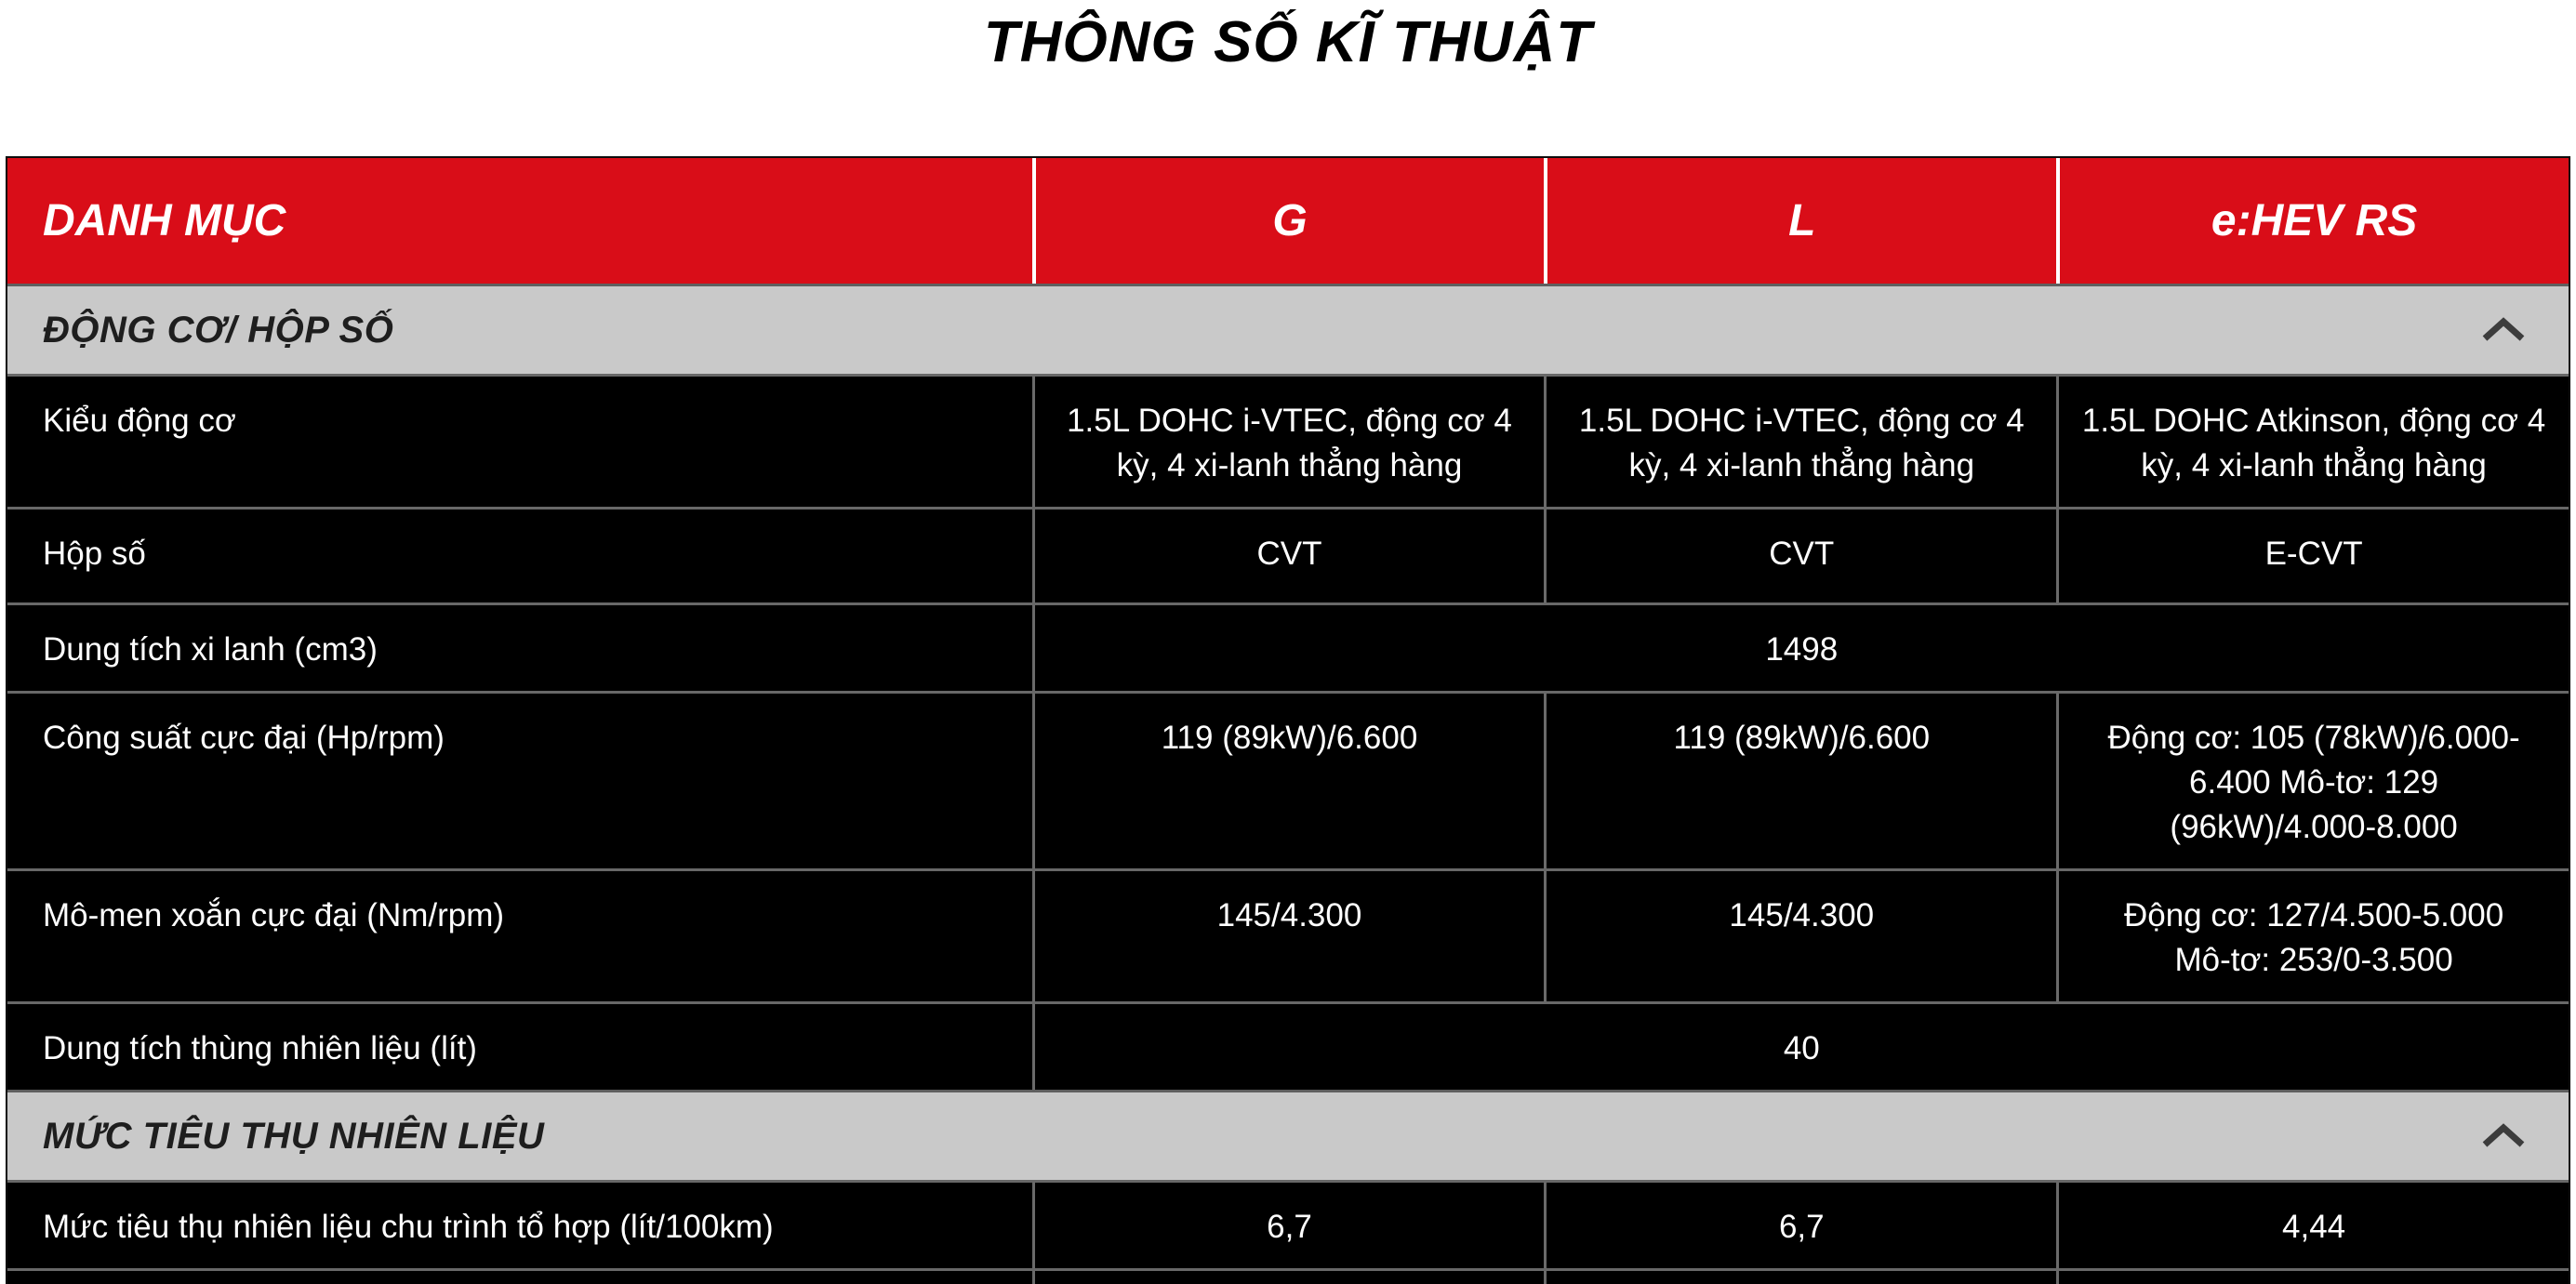 This screenshot has height=1284, width=2576. I want to click on value-g: 145/4.300, so click(1288, 936).